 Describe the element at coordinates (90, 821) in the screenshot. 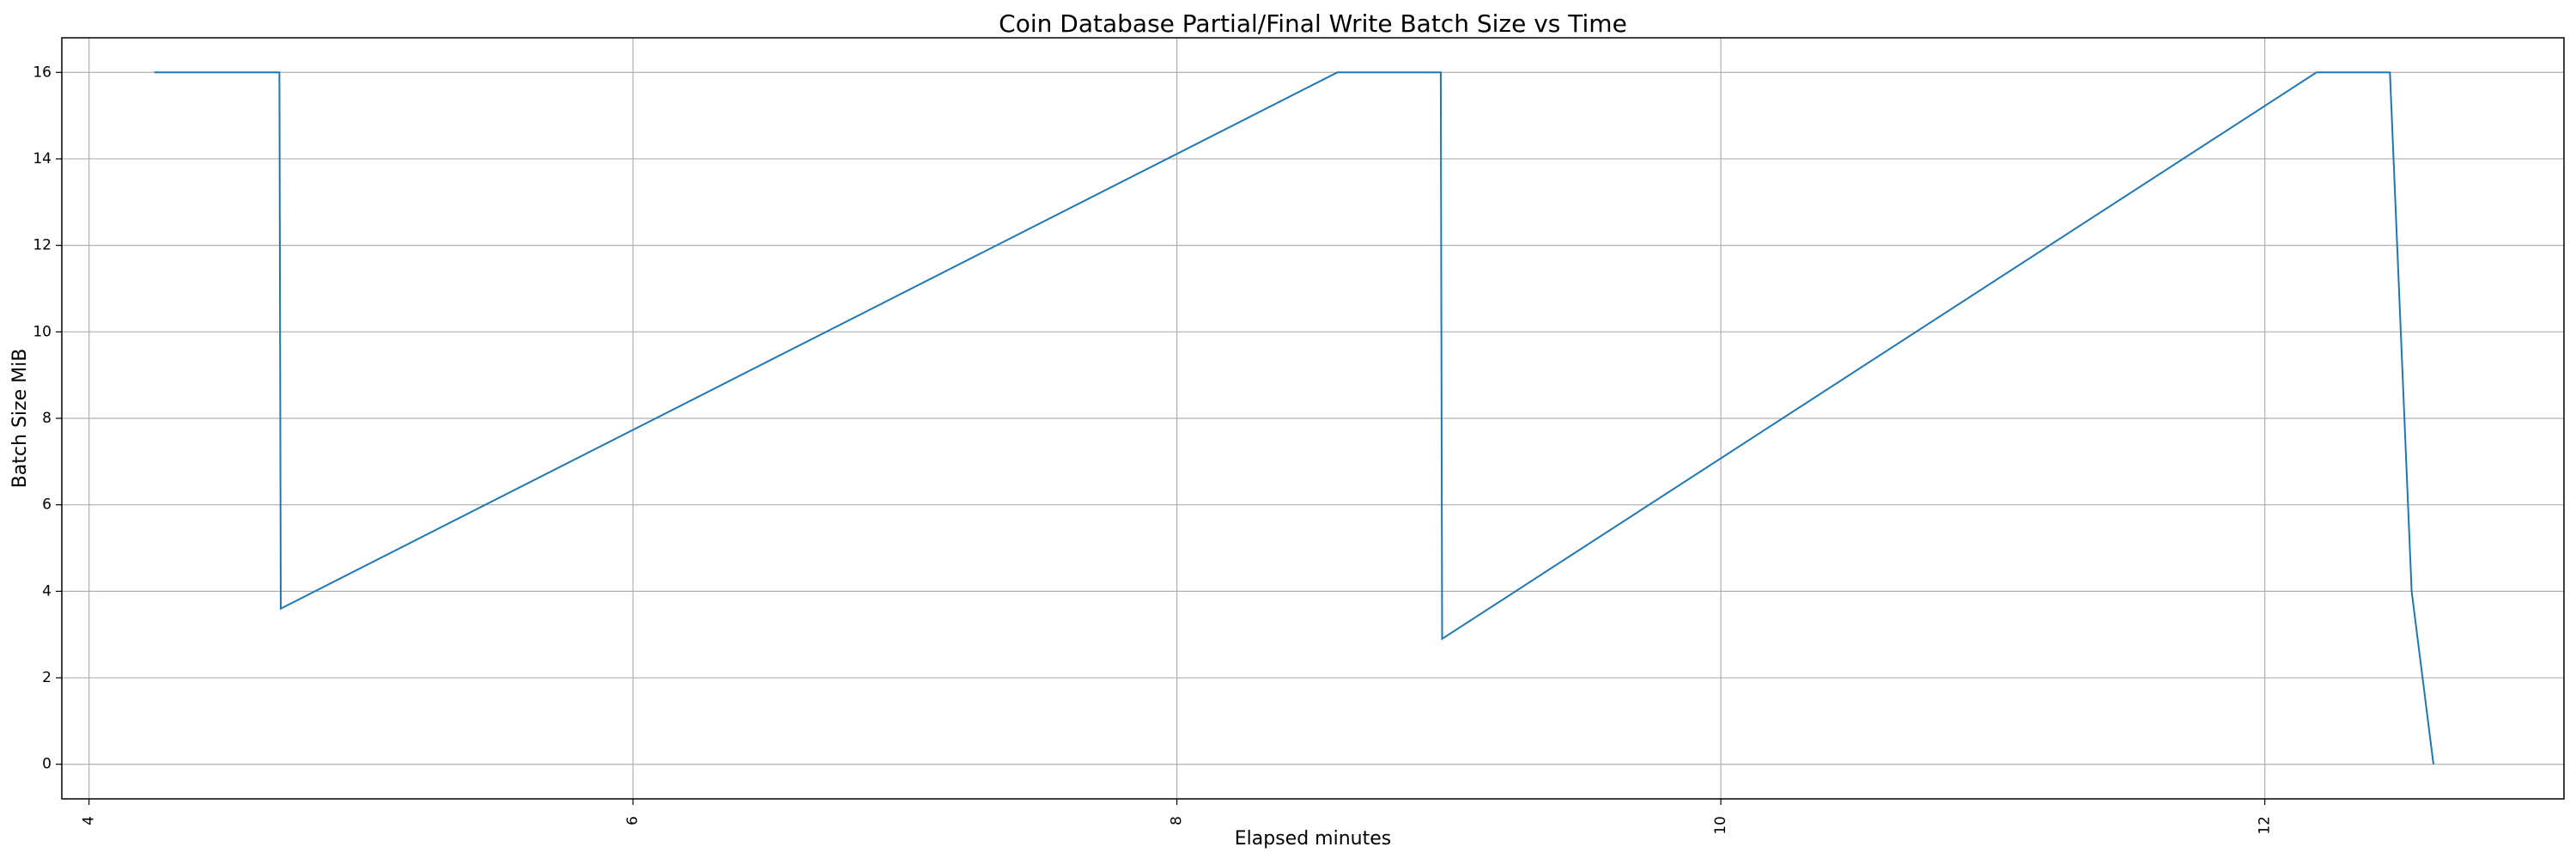

I see `x-tick-label: 4` at that location.